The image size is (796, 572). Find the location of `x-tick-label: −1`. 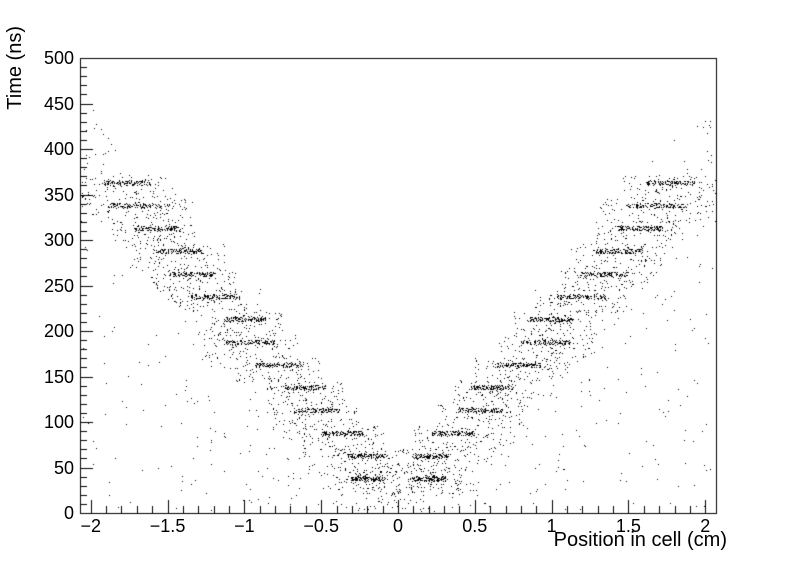

x-tick-label: −1 is located at coordinates (244, 526).